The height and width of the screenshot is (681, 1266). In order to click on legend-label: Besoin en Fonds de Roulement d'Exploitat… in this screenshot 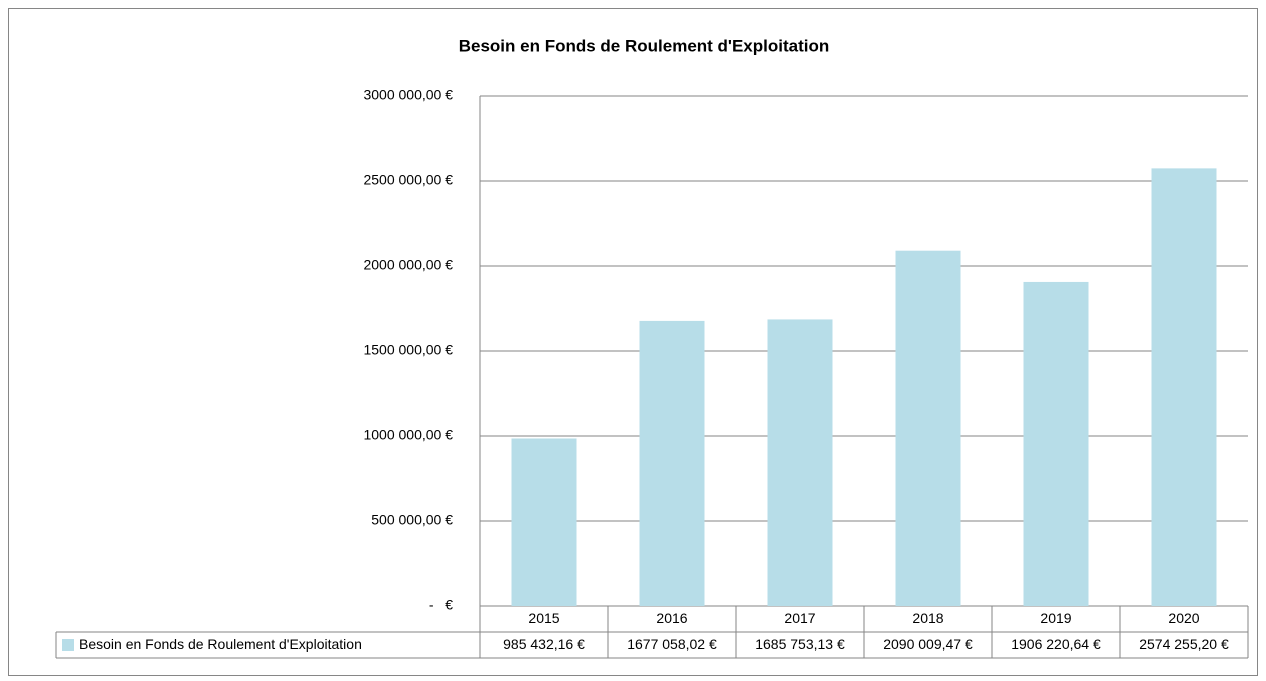, I will do `click(220, 644)`.